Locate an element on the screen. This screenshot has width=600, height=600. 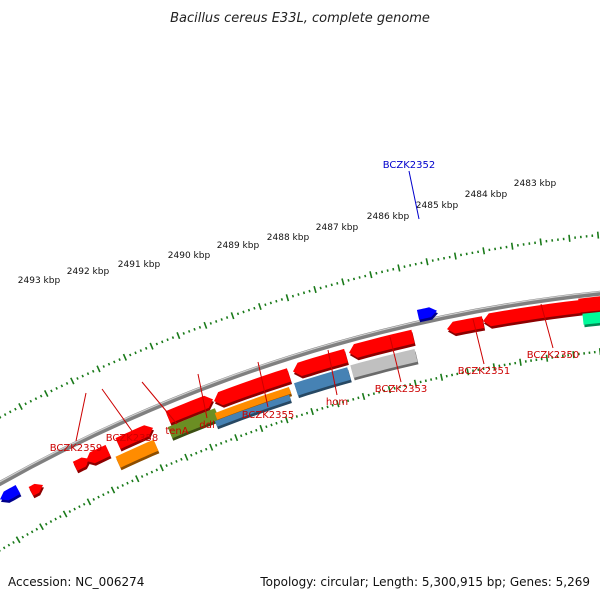
map-title: Bacillus cereus E33L, complete genome is located at coordinates (300, 18).